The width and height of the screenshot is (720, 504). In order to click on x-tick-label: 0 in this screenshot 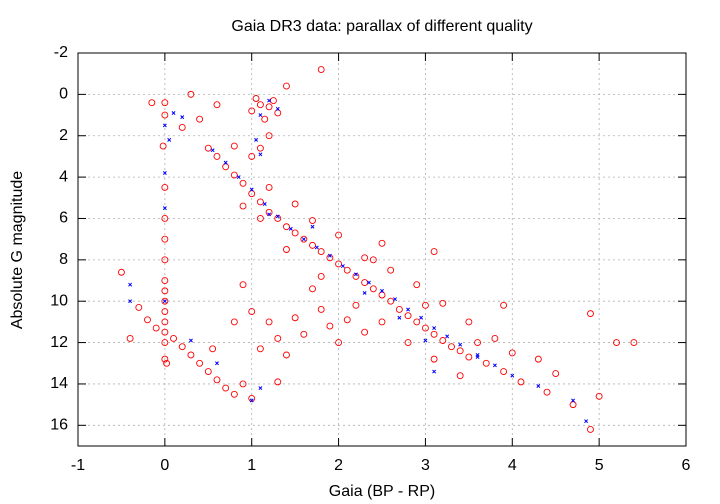, I will do `click(164, 465)`.